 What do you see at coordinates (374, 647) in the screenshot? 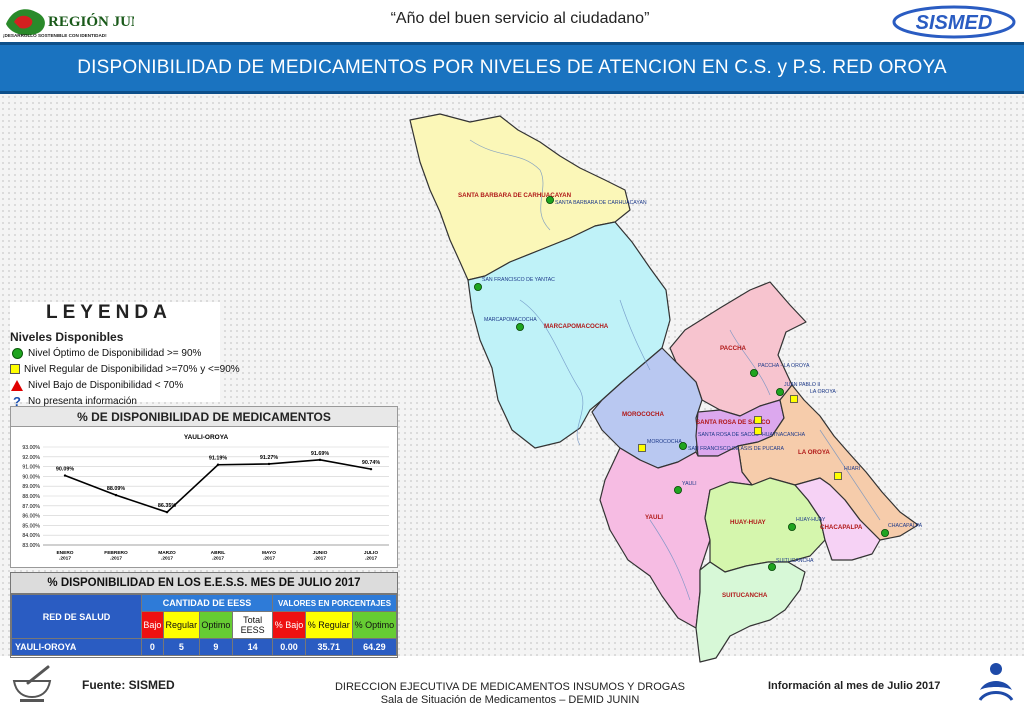
I see `cell-pct-optimo: 64.29` at bounding box center [374, 647].